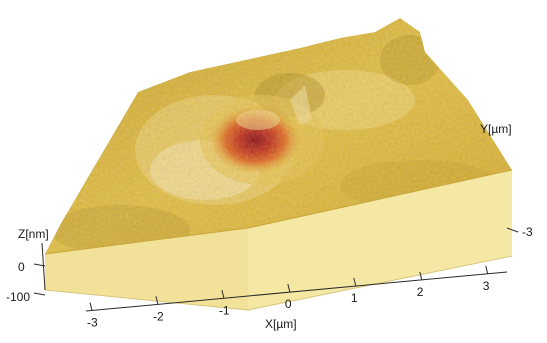 The width and height of the screenshot is (547, 343). What do you see at coordinates (506, 180) in the screenshot?
I see `y-axis: -3 Y[µm]` at bounding box center [506, 180].